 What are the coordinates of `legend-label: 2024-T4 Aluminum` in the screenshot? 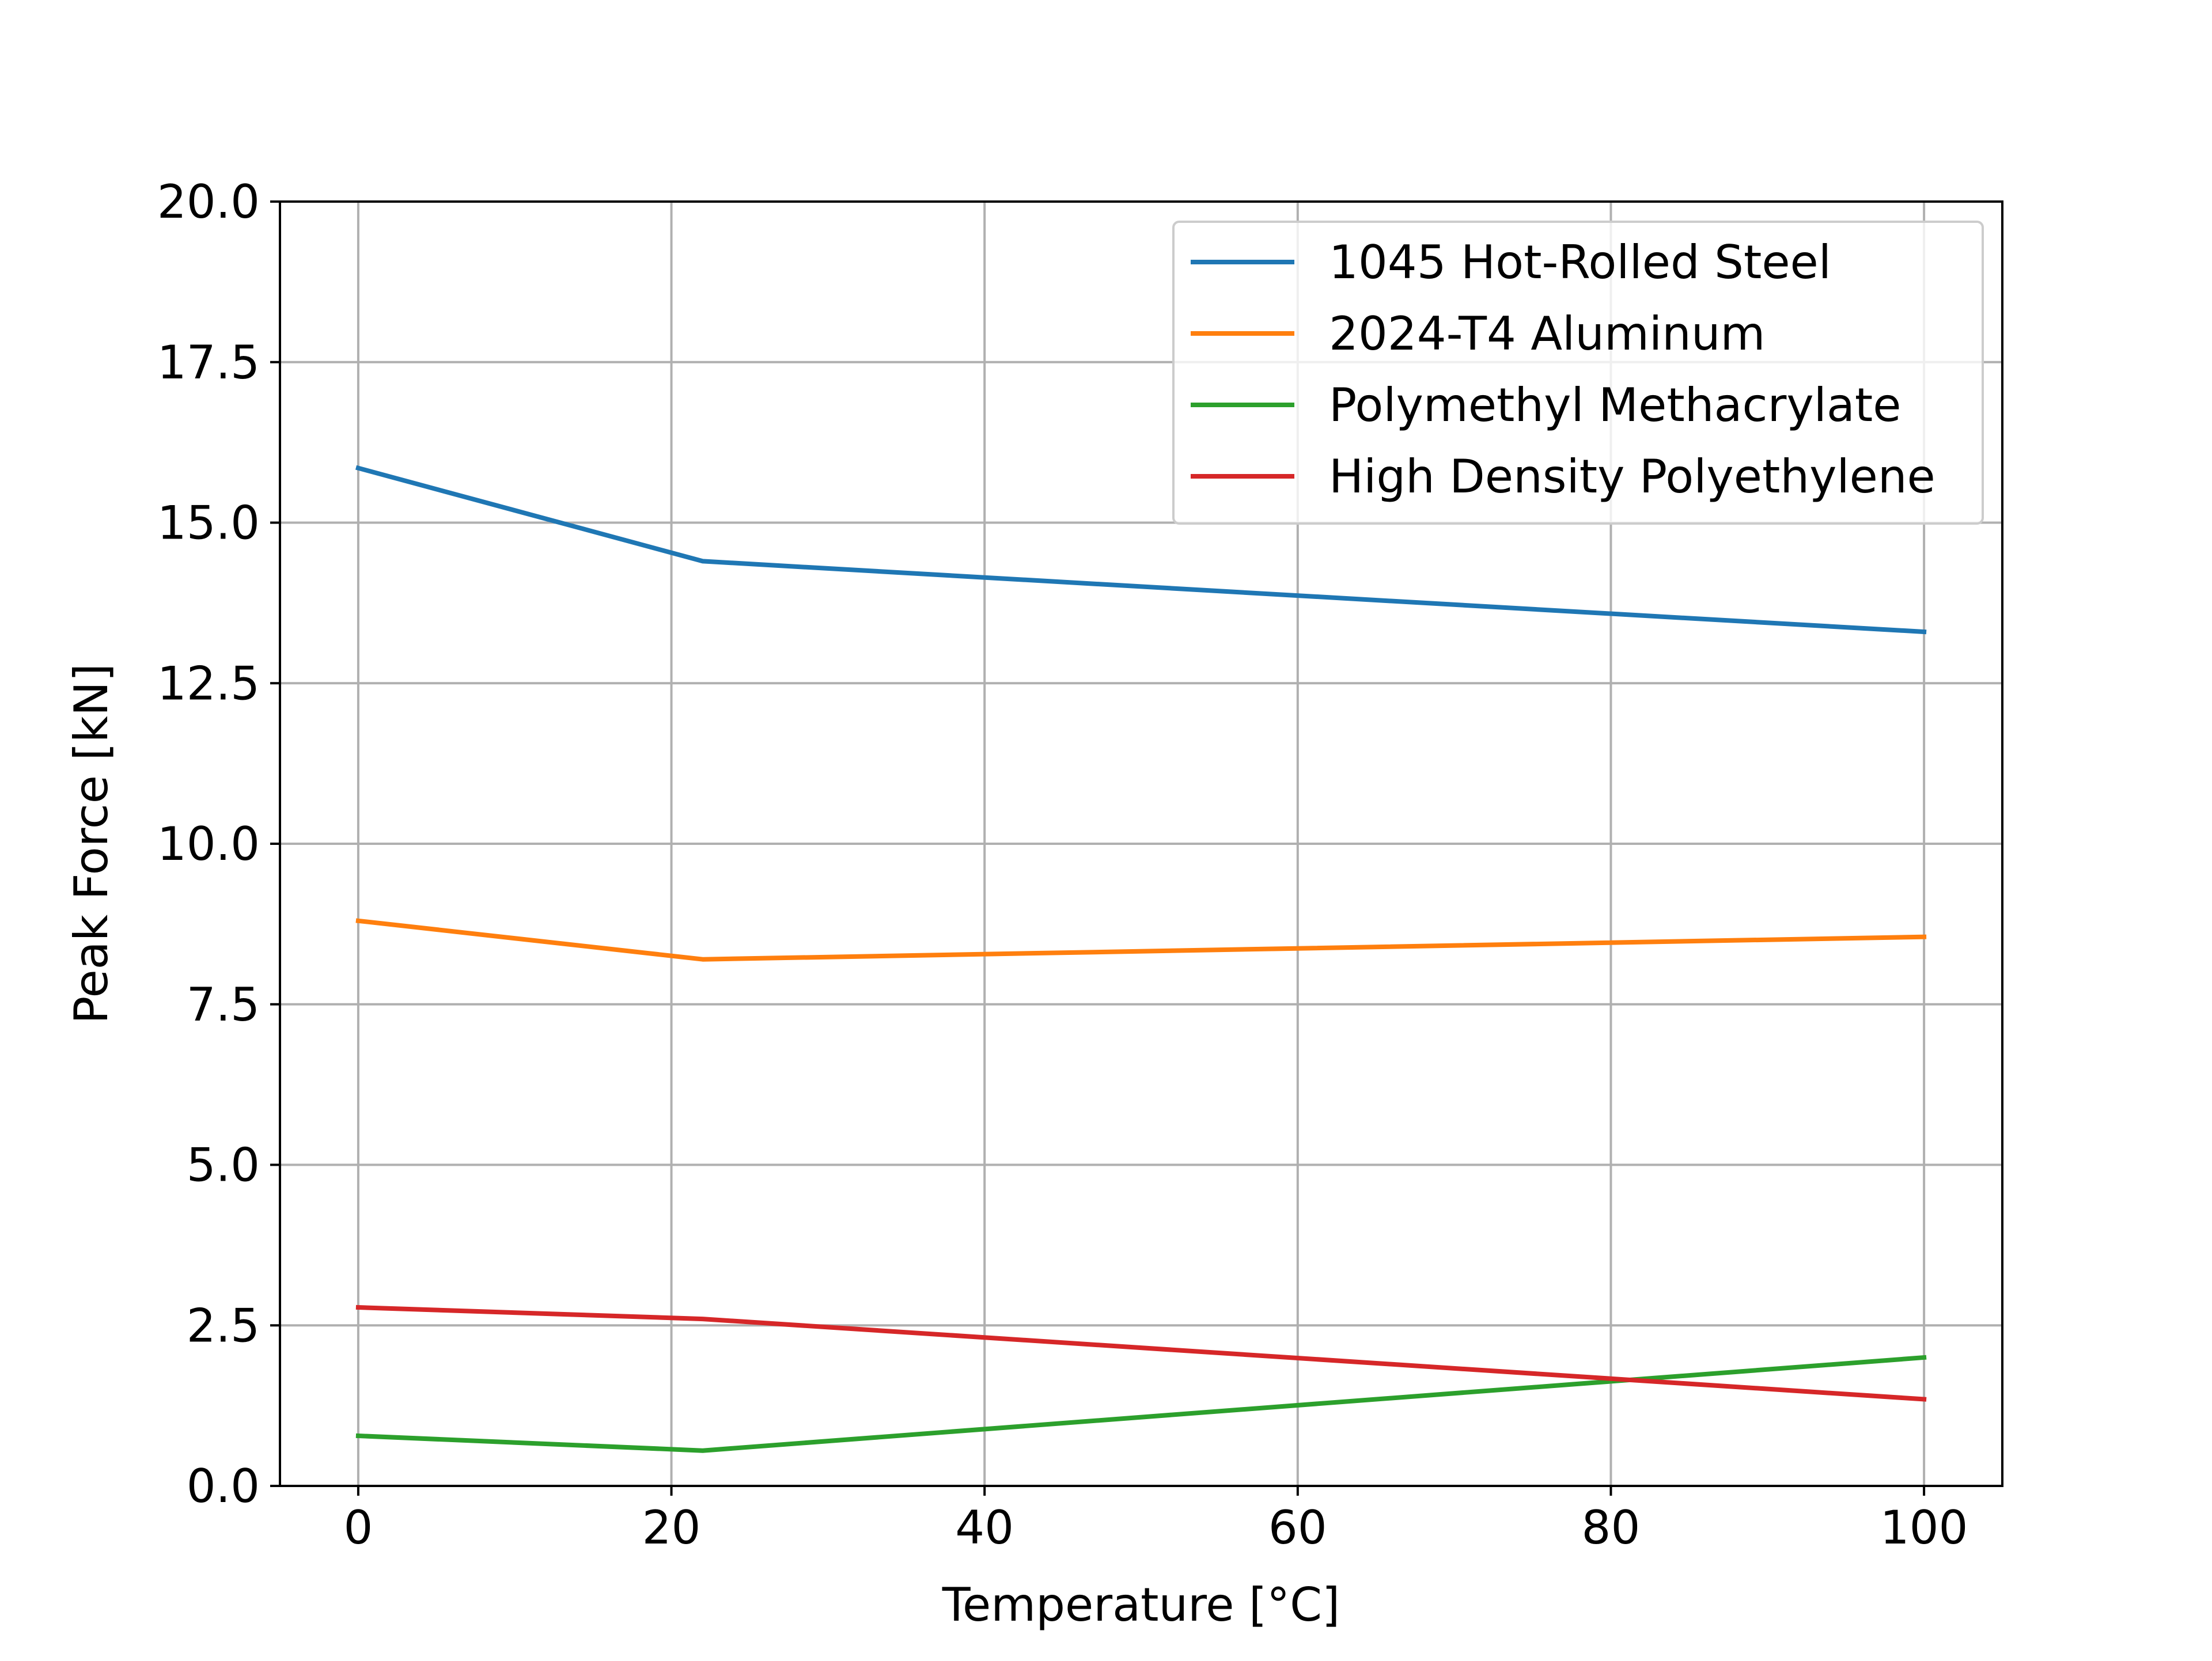 It's located at (1547, 334).